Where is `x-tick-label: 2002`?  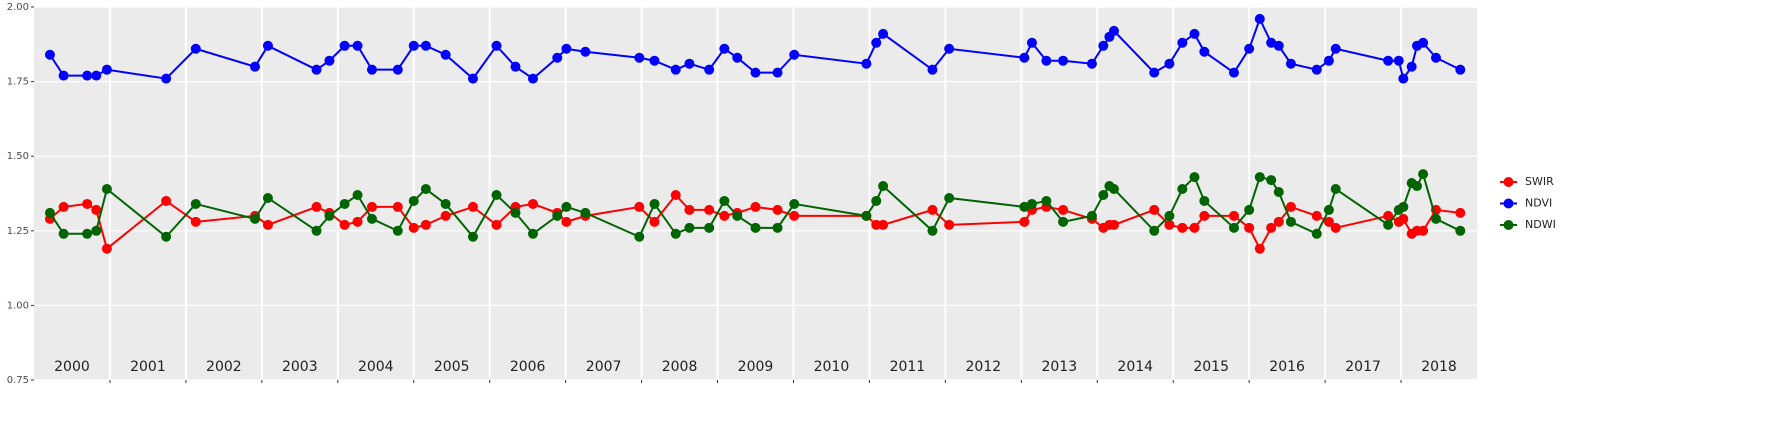 x-tick-label: 2002 is located at coordinates (224, 367).